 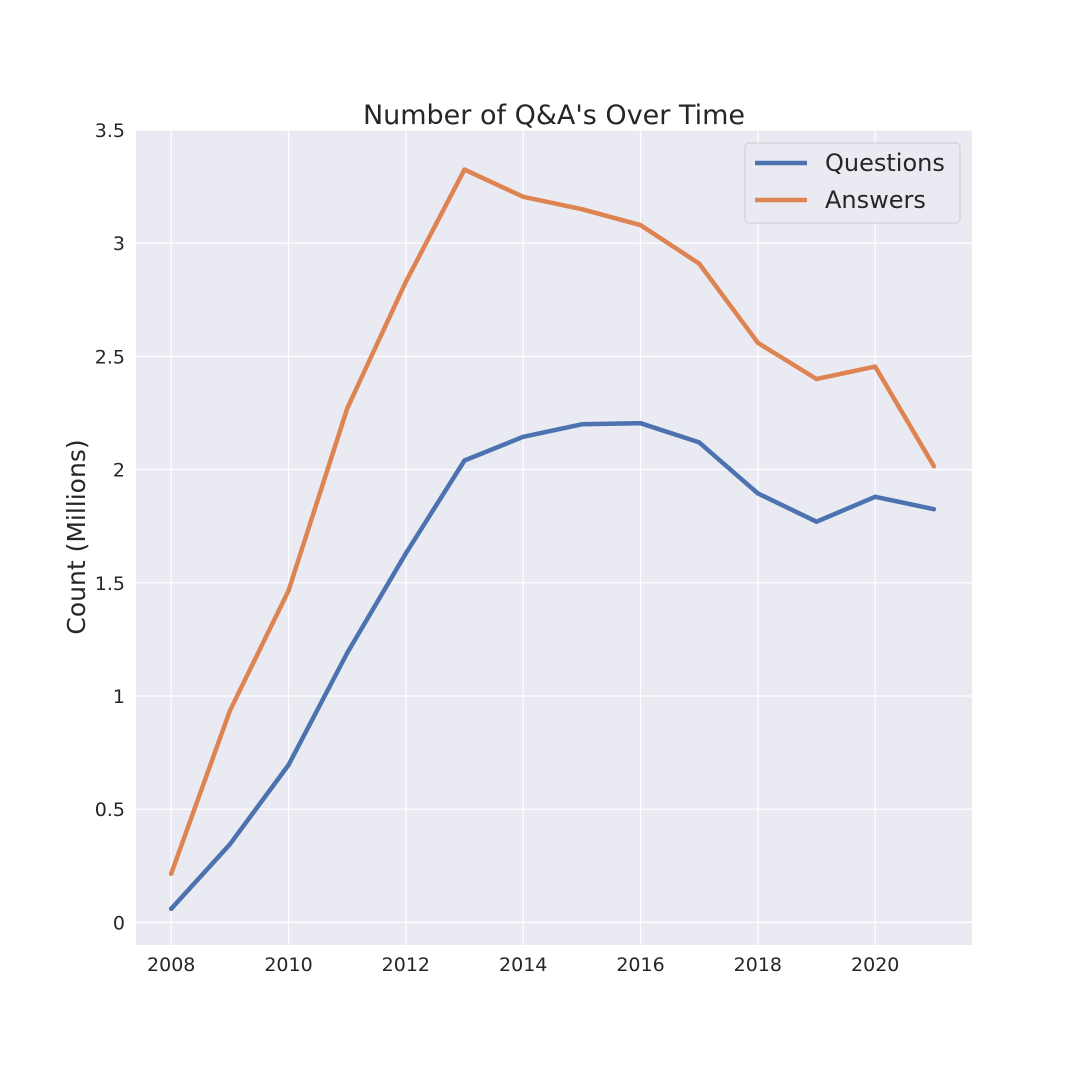 What do you see at coordinates (119, 244) in the screenshot?
I see `y-tick-label: 3` at bounding box center [119, 244].